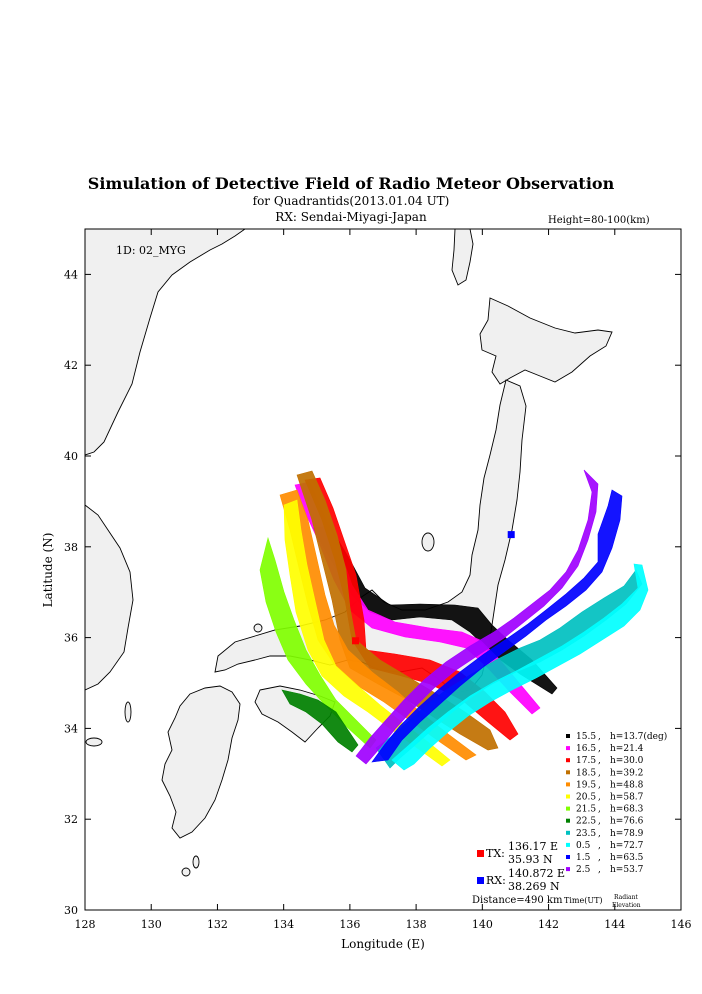 The image size is (702, 994). I want to click on legend-time: 21.5, so click(586, 810).